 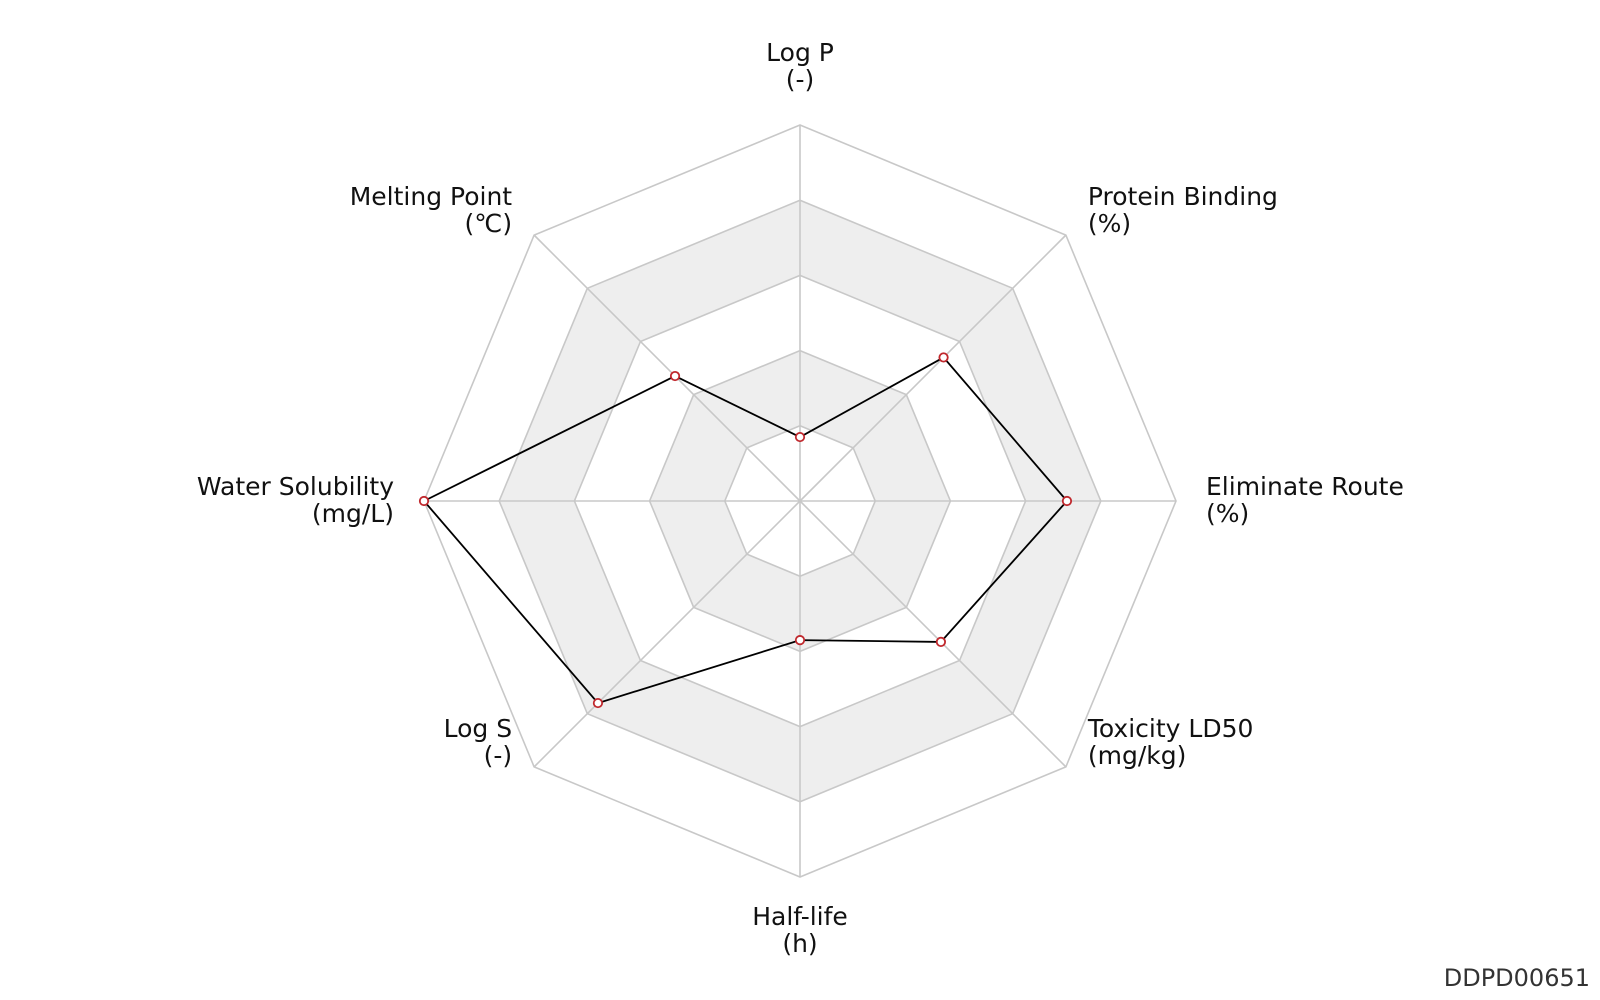 I want to click on axis-label-name-1: Protein Binding, so click(x=1183, y=196).